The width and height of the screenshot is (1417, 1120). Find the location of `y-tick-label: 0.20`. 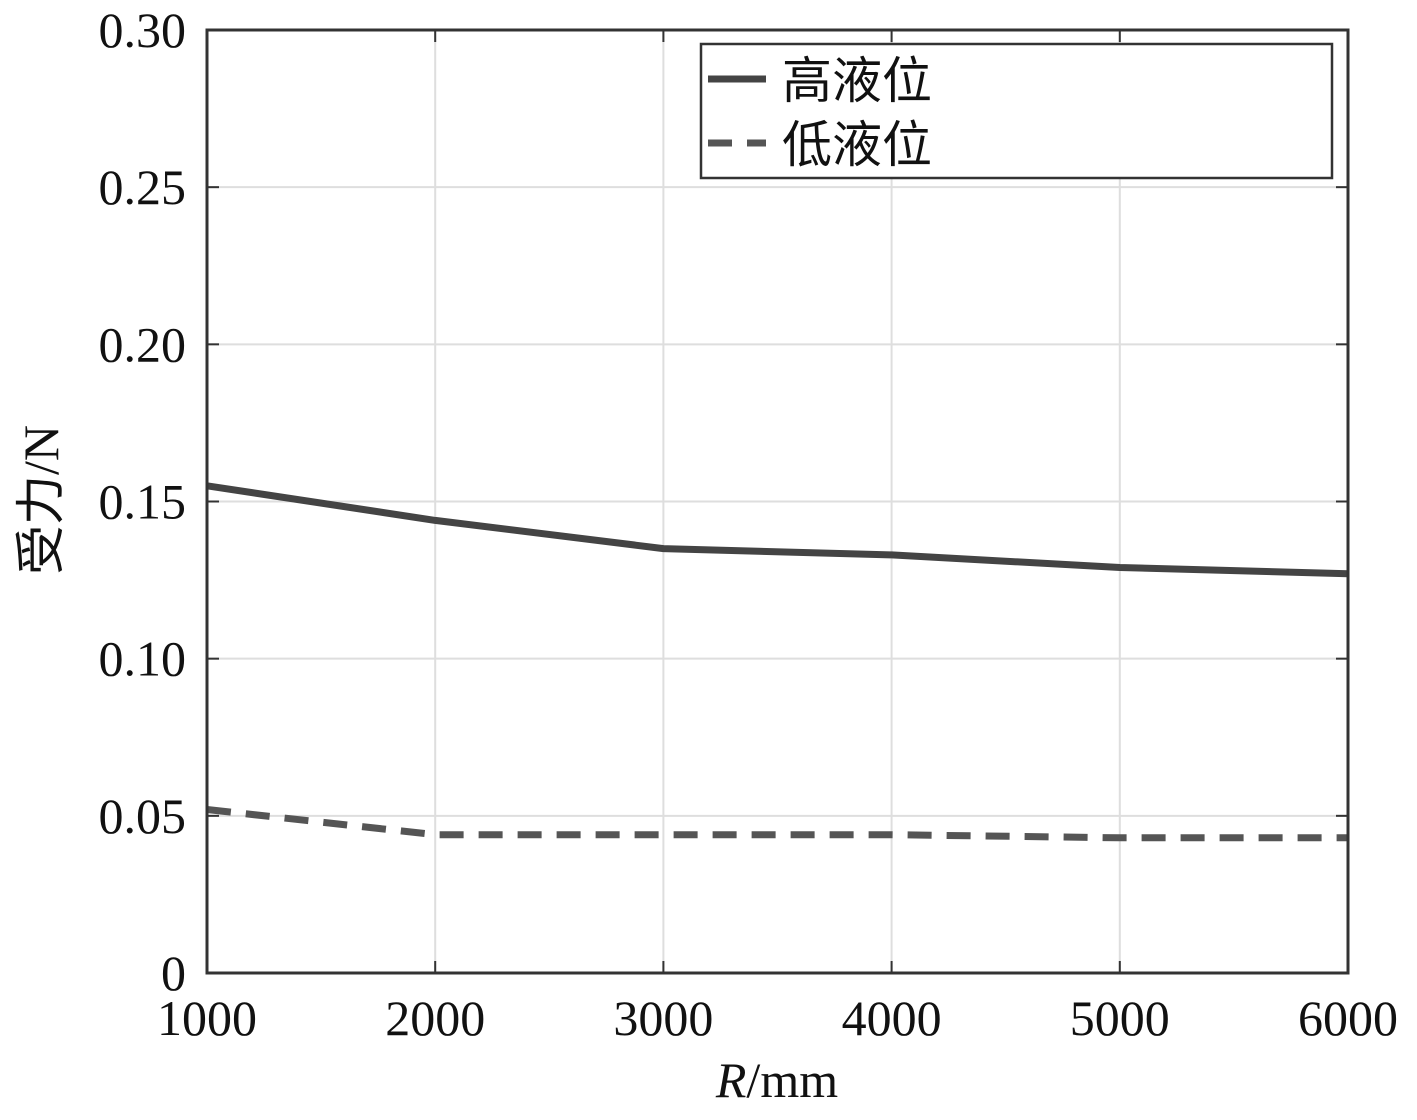

y-tick-label: 0.20 is located at coordinates (143, 344).